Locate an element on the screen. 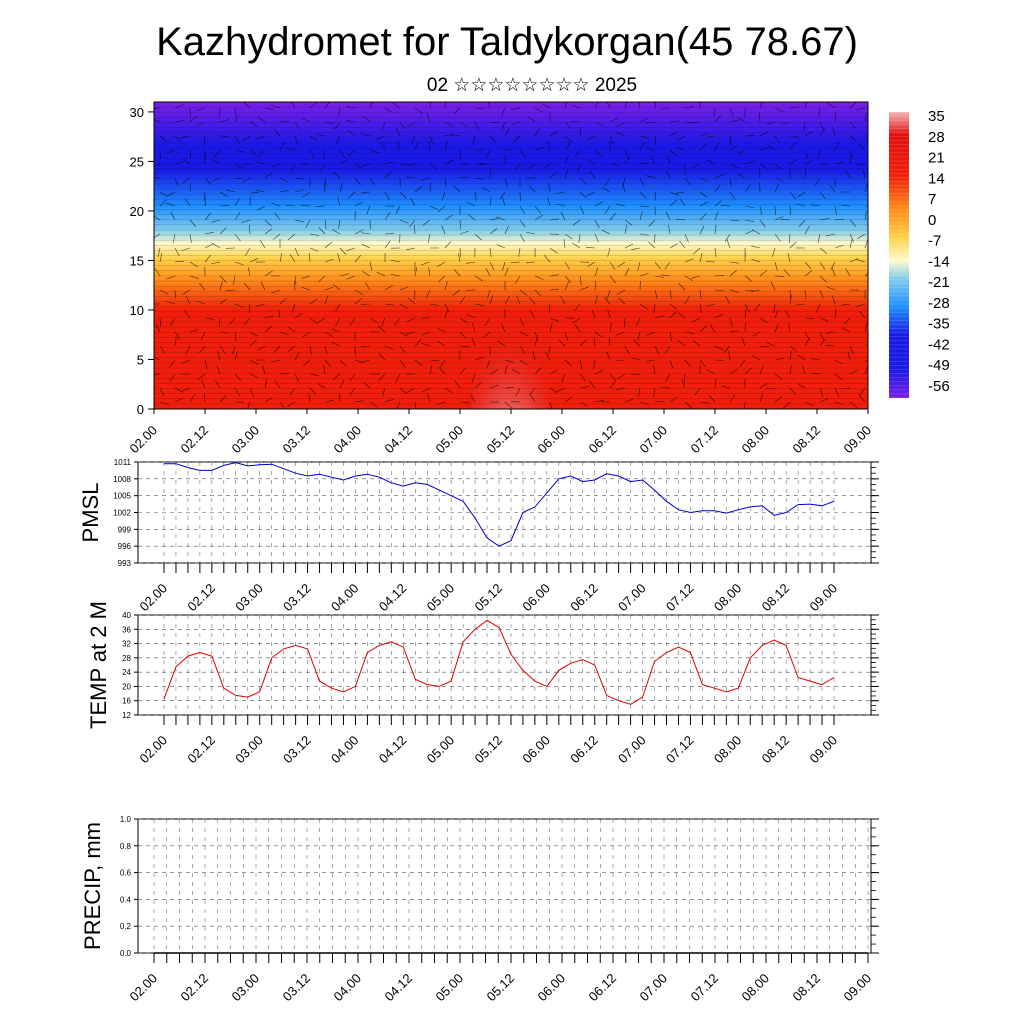 The height and width of the screenshot is (1029, 1024). pmsl-panel-x-tick-label: 06.12 is located at coordinates (584, 598).